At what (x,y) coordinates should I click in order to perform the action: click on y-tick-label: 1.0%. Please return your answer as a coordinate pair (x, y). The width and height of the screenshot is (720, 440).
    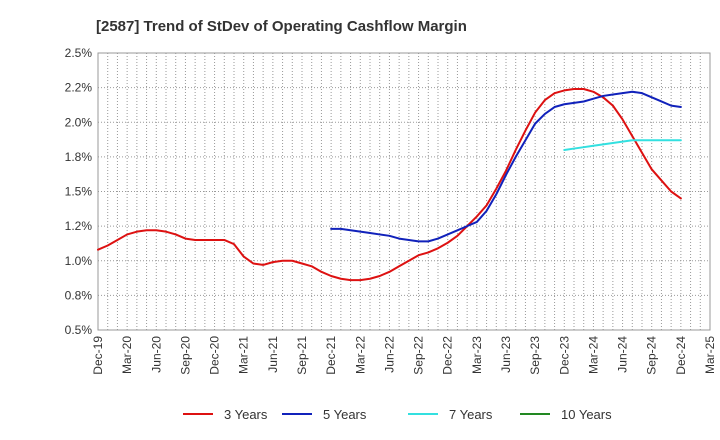
    Looking at the image, I should click on (79, 261).